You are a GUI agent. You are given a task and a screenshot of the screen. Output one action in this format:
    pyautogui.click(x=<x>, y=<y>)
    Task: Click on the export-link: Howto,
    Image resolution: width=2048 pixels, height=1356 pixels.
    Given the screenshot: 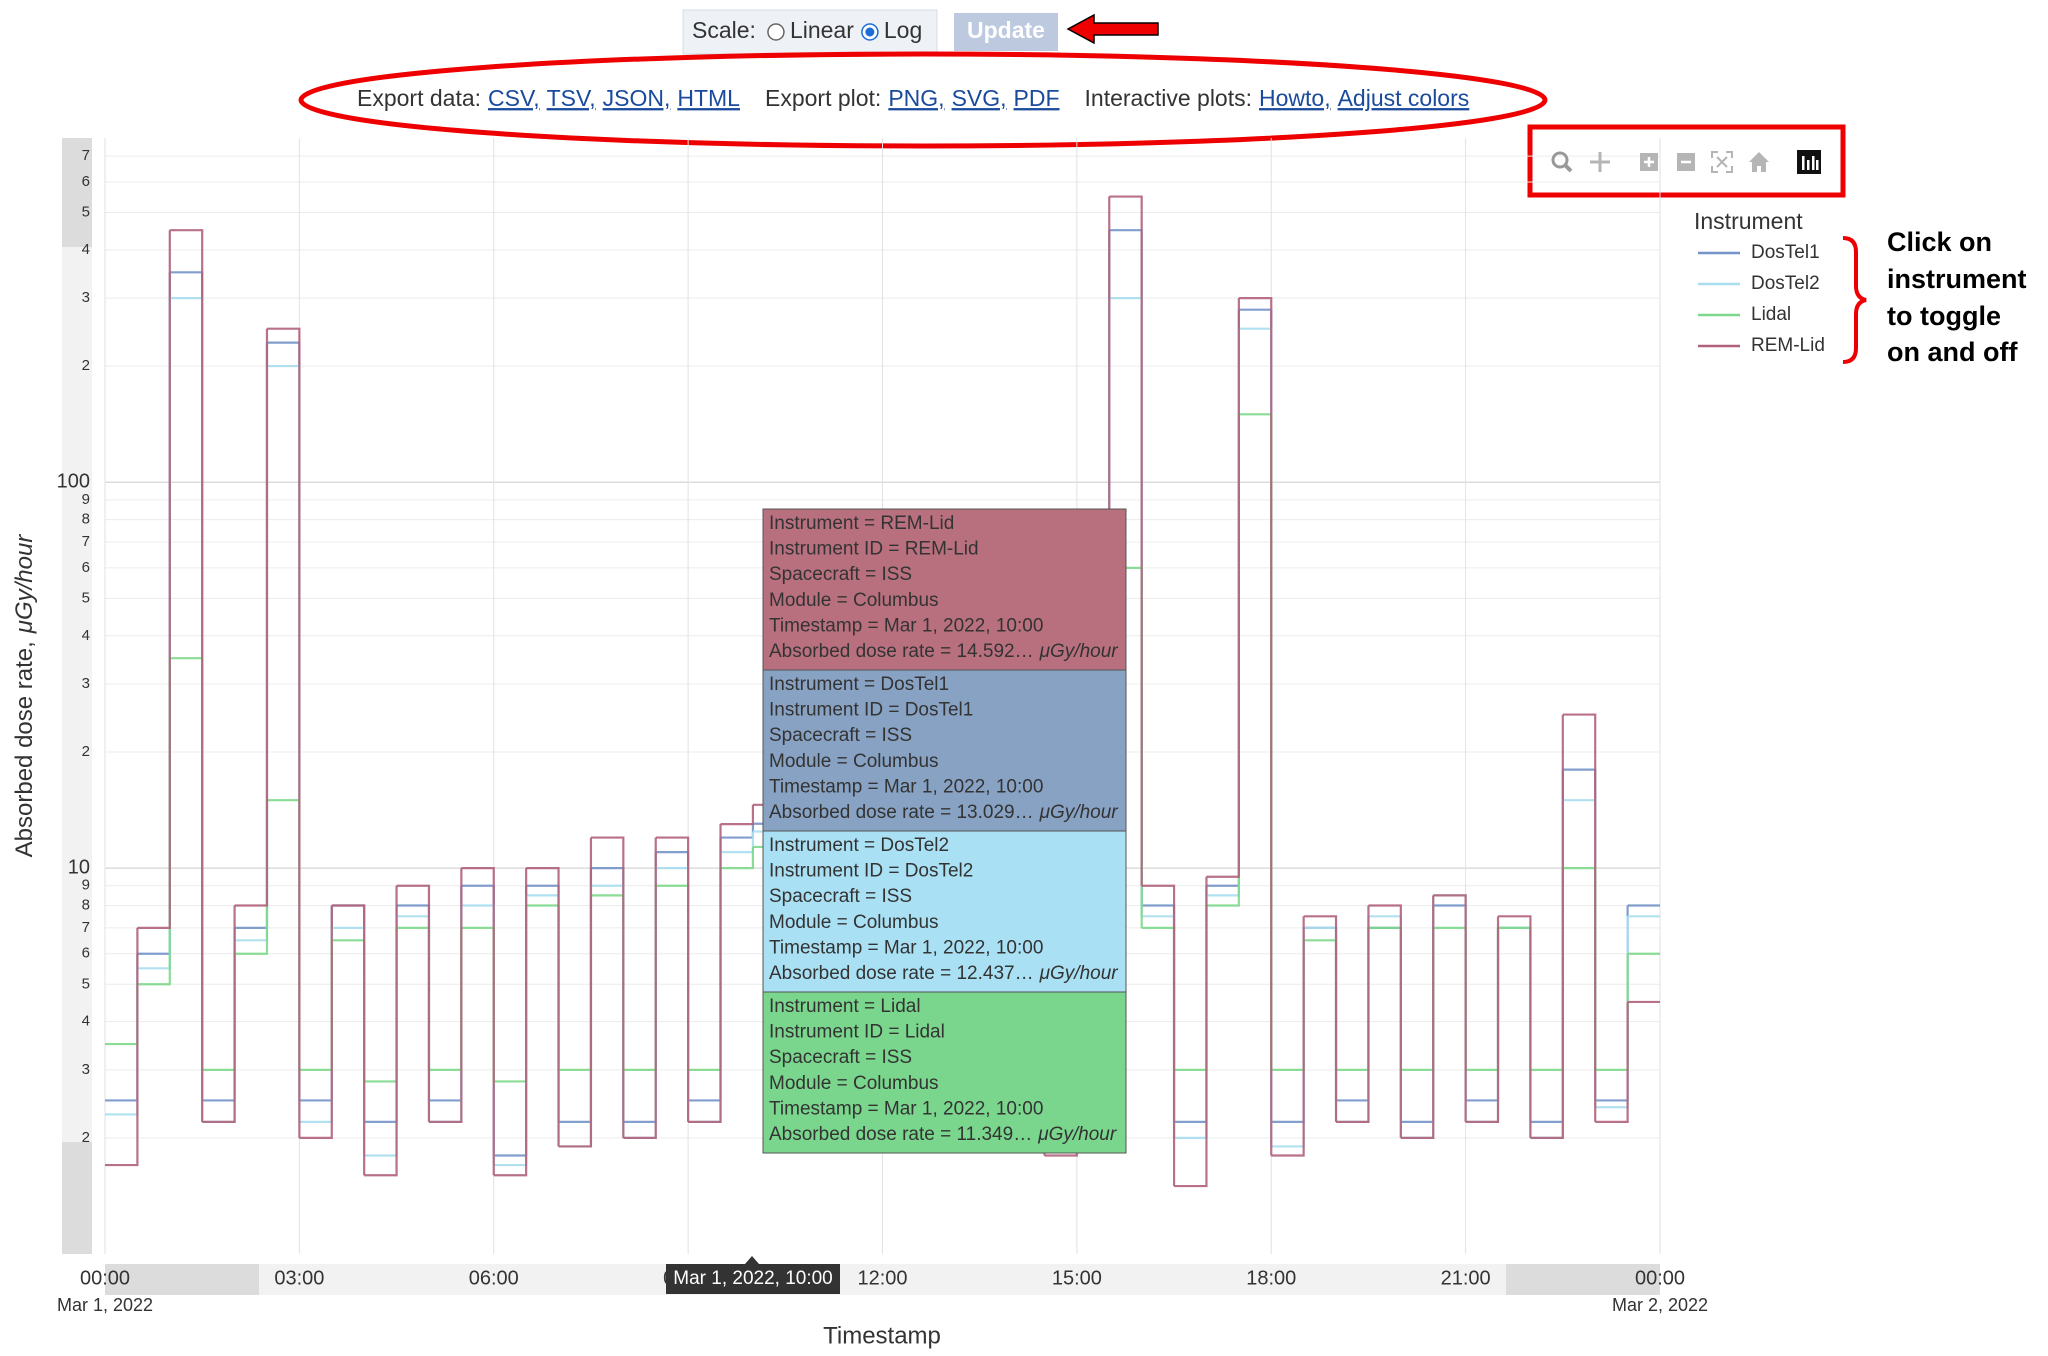 What is the action you would take?
    pyautogui.click(x=1295, y=98)
    